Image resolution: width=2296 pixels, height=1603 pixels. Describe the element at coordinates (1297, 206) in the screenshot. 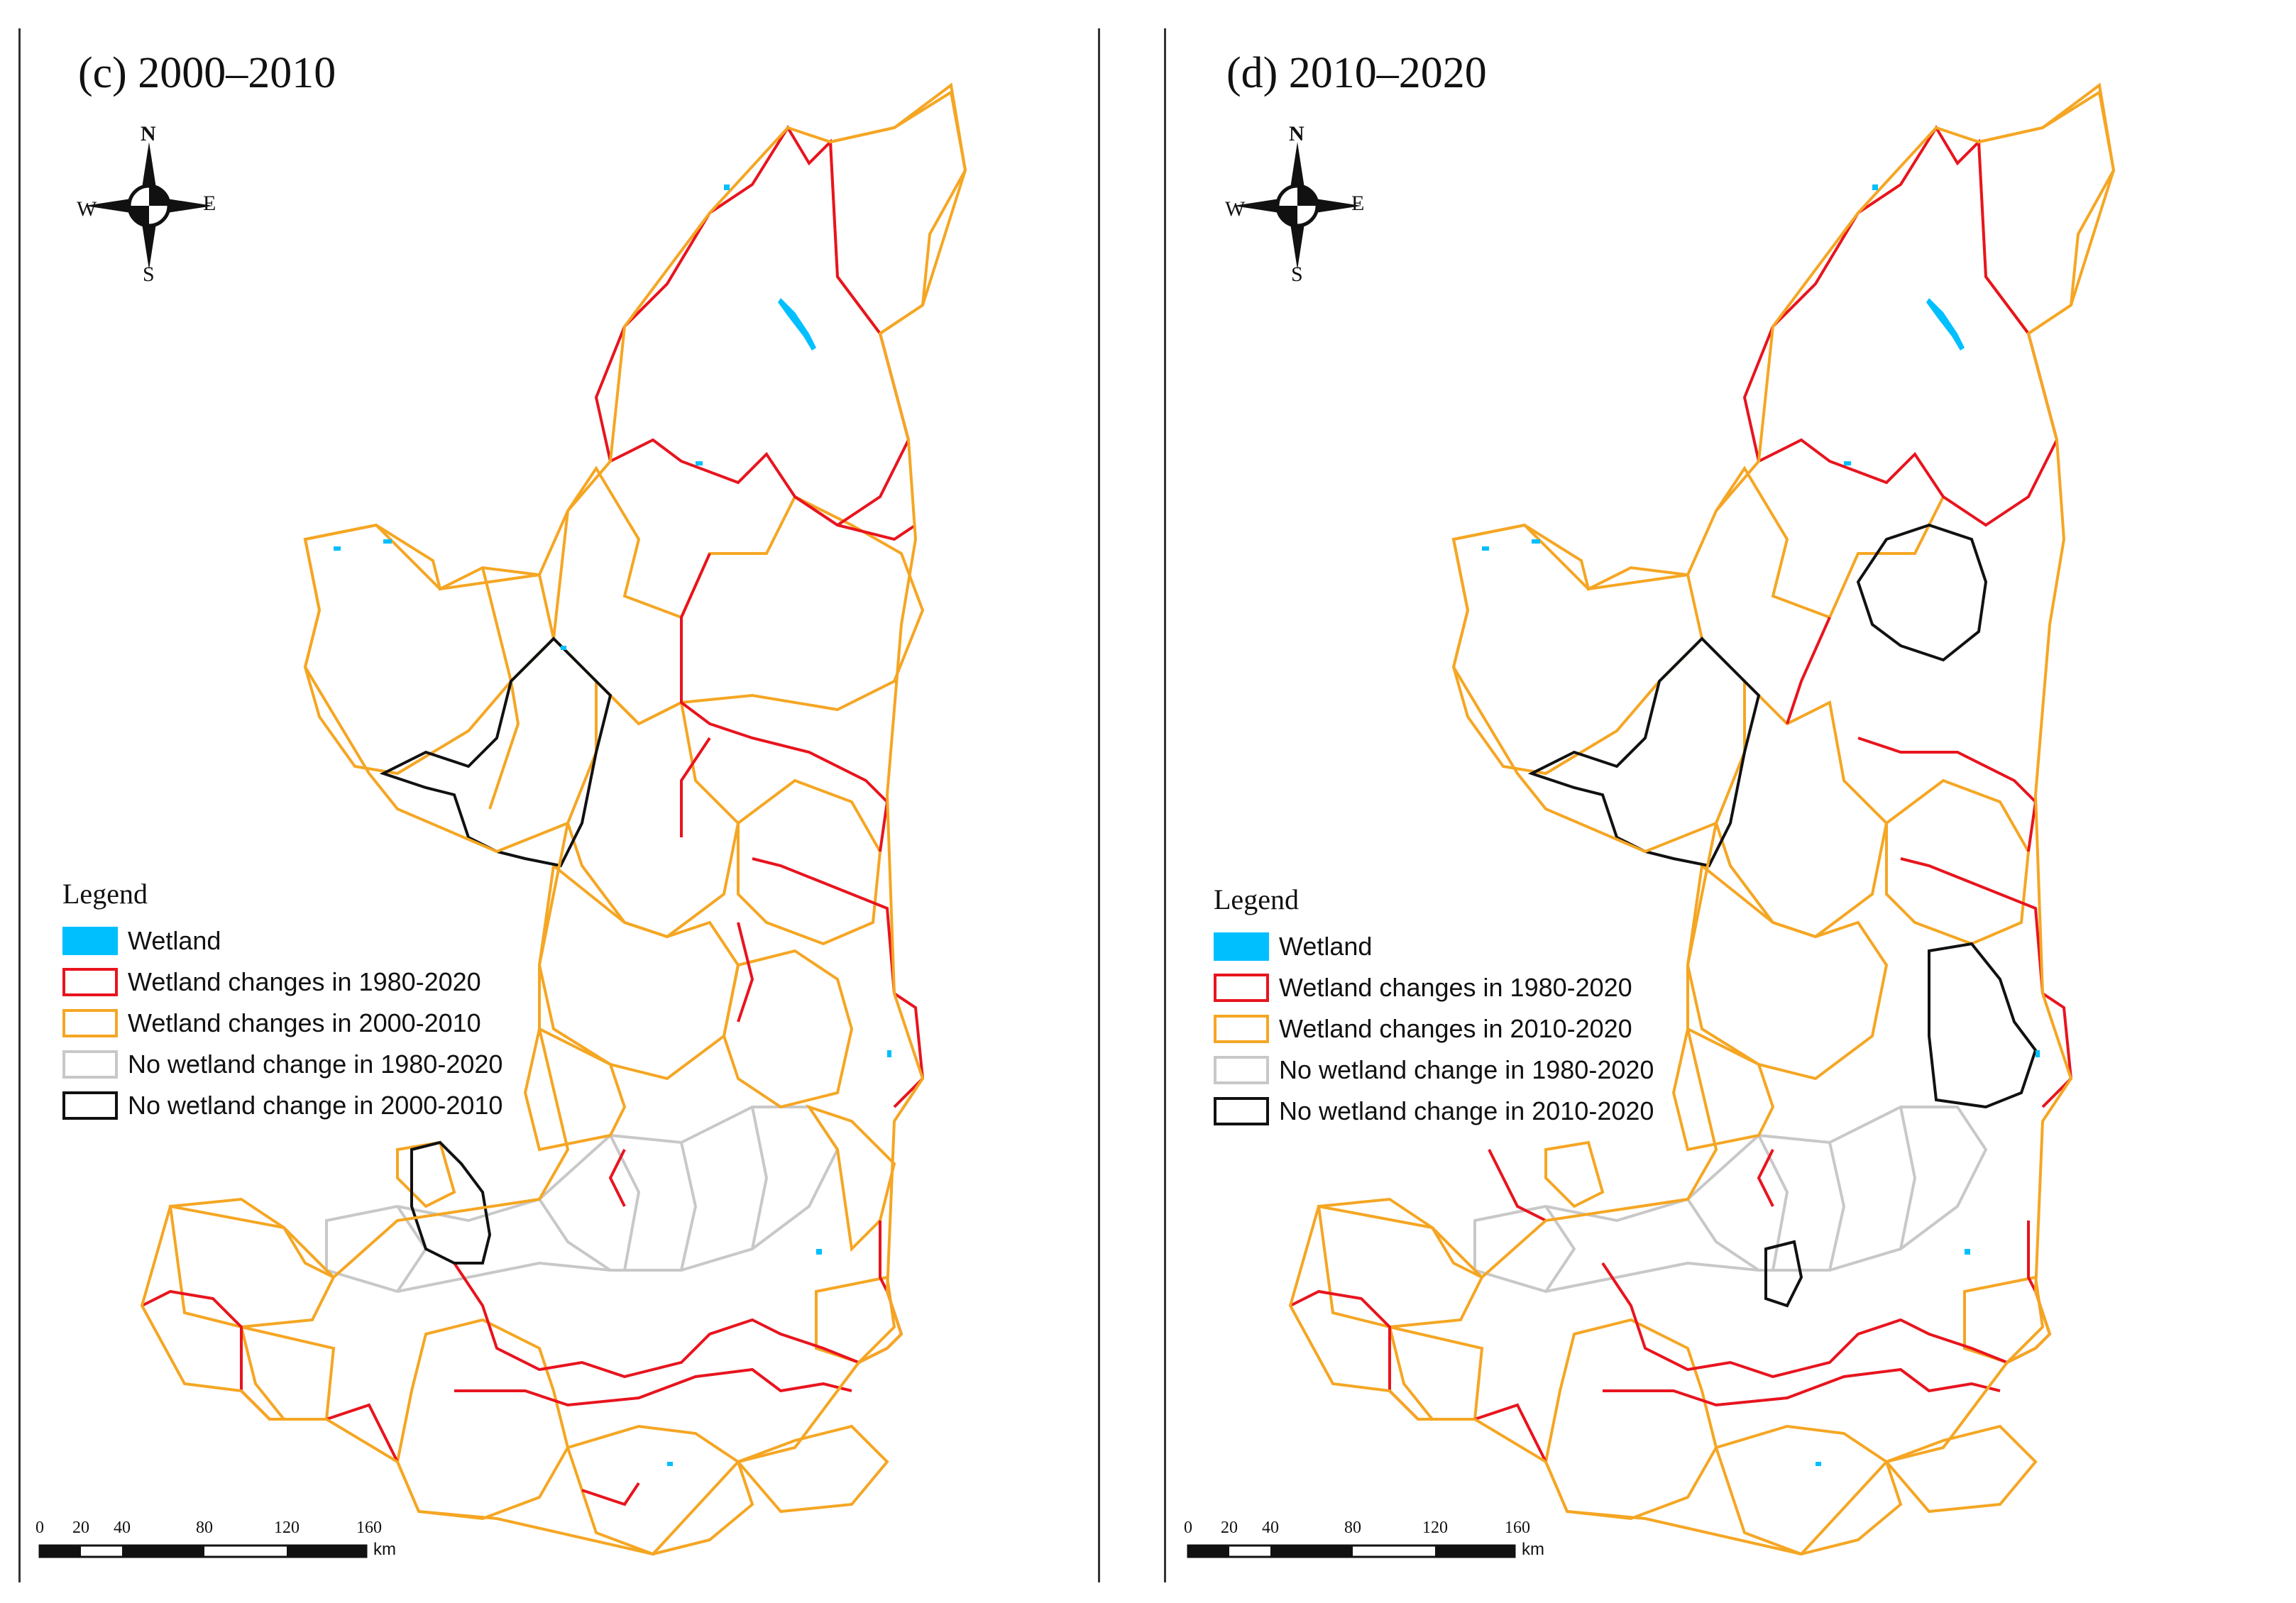

I see `compass-icon` at that location.